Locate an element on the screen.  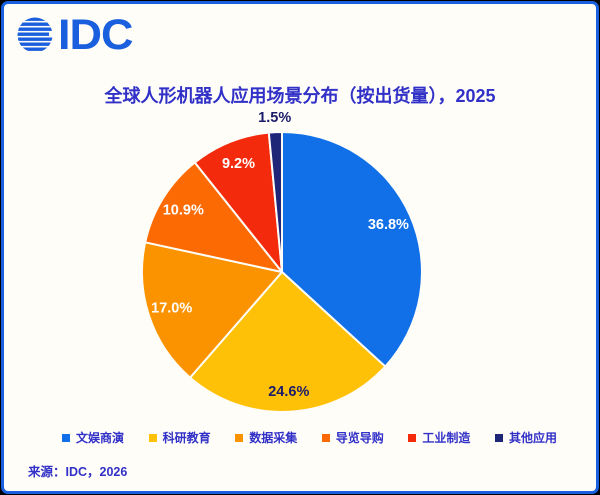
legend-label: 科研教育 is located at coordinates (186, 438).